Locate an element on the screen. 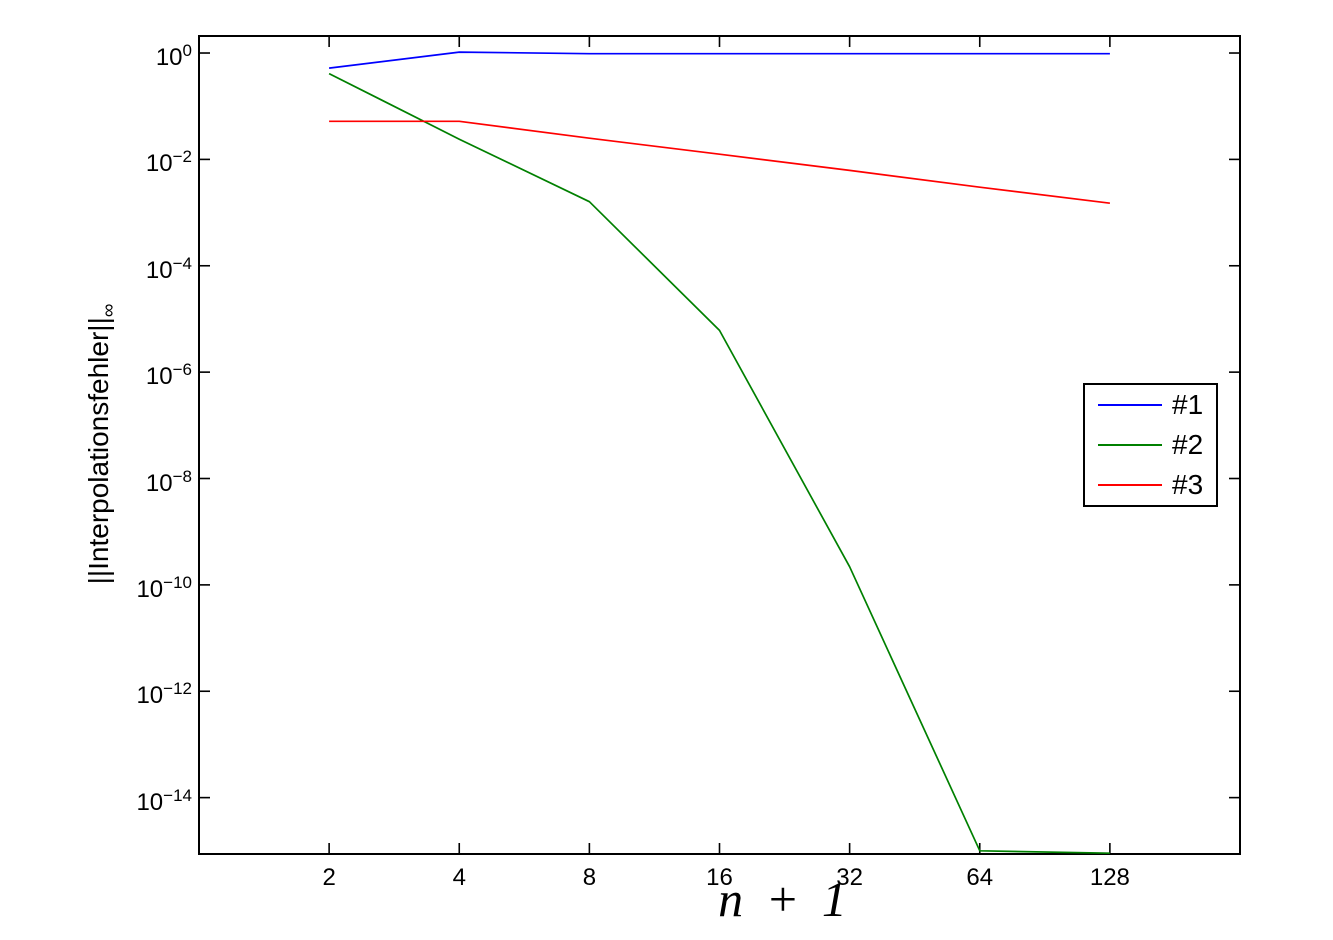  legend-entry: #3 is located at coordinates (1150, 485).